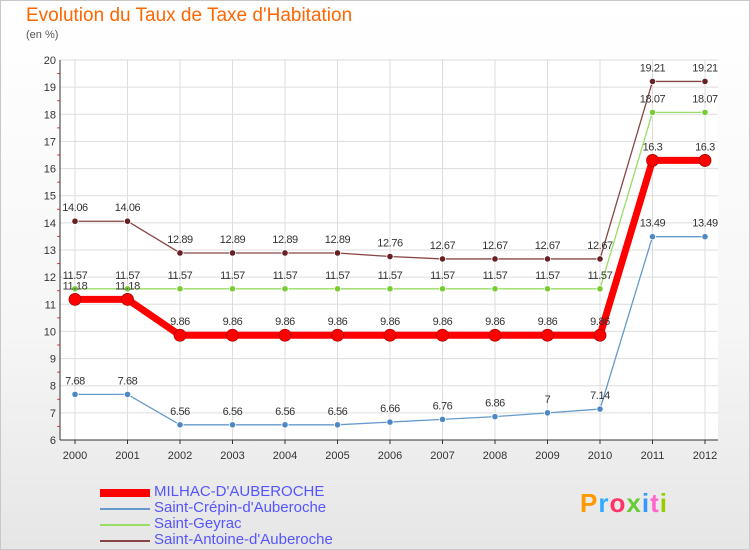 Image resolution: width=750 pixels, height=550 pixels. Describe the element at coordinates (600, 396) in the screenshot. I see `data-label: 7.14` at that location.